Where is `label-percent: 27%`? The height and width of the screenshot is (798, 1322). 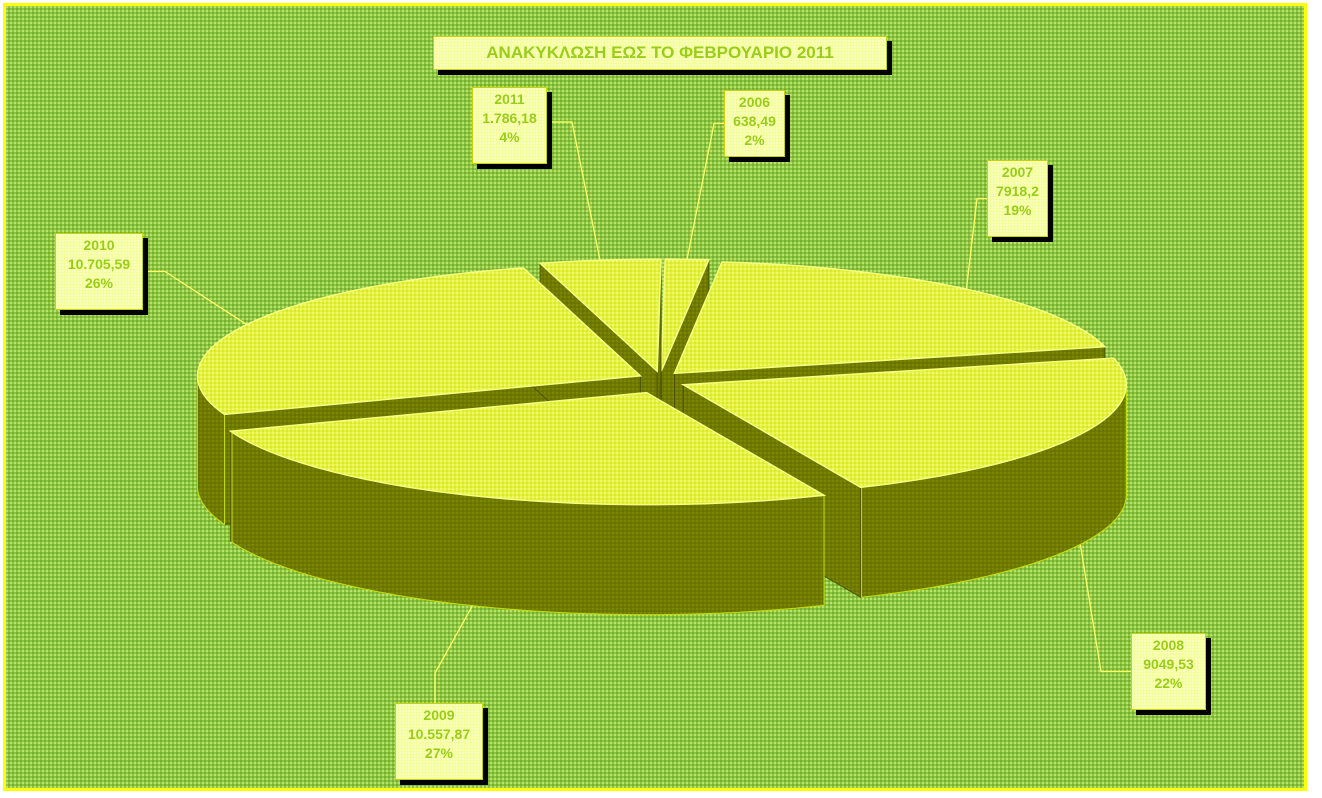
label-percent: 27% is located at coordinates (439, 753).